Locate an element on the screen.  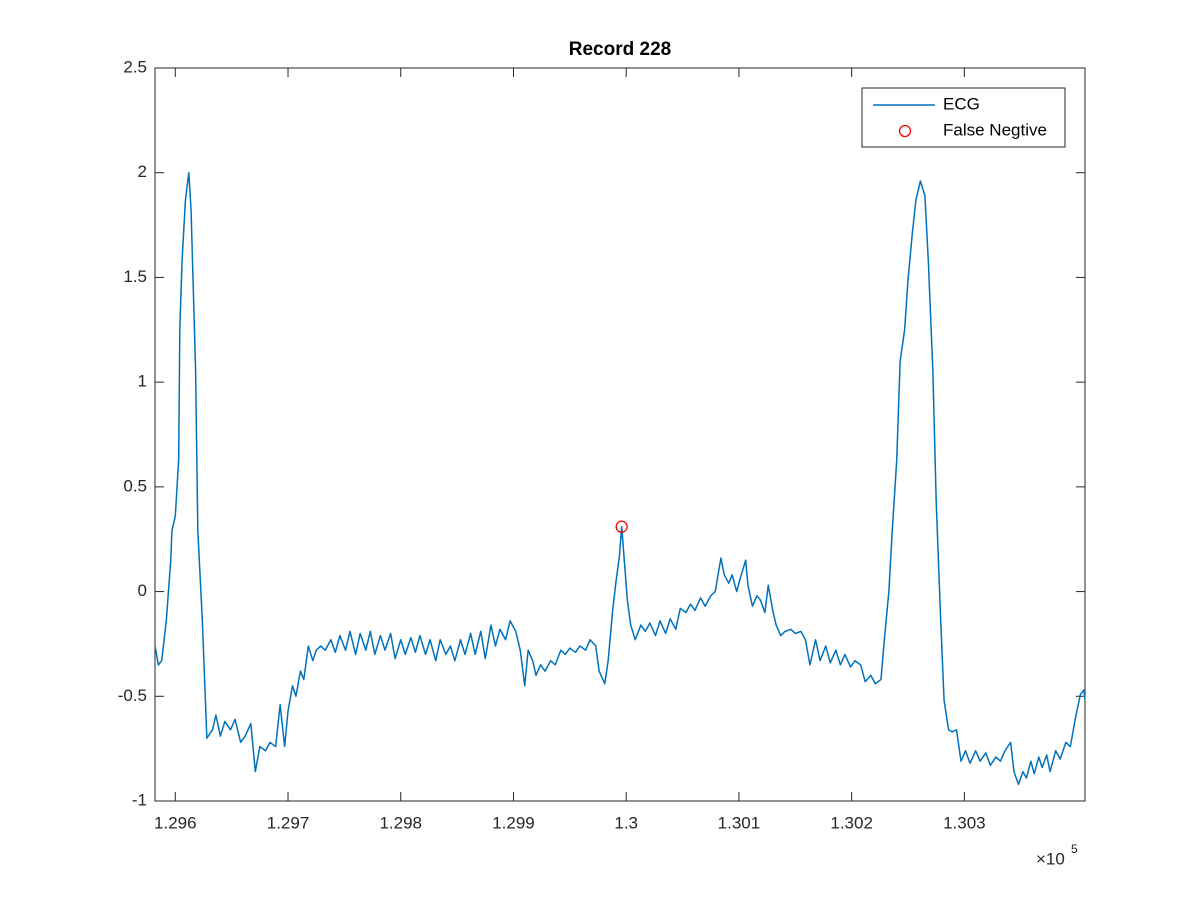
x-tick-label: 1.298 is located at coordinates (400, 822).